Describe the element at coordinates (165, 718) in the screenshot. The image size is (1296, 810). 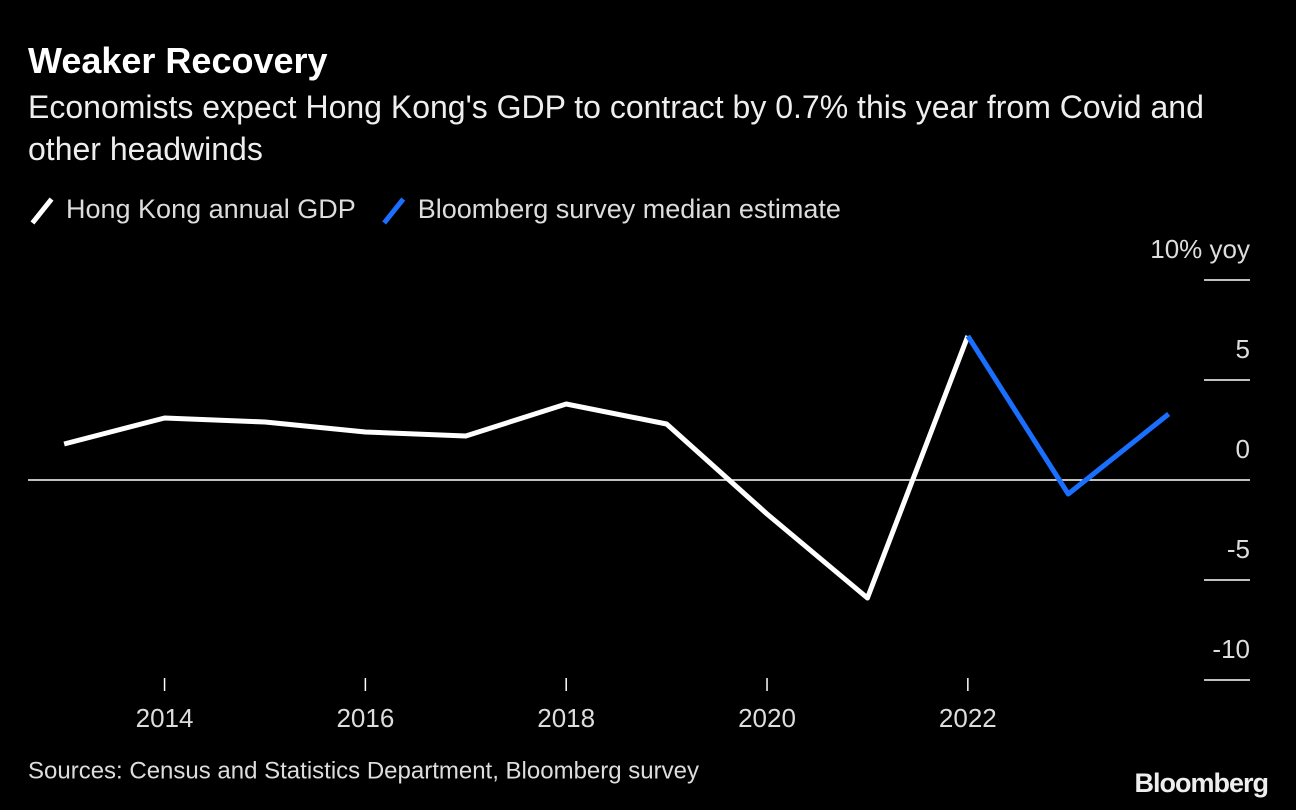
I see `x-tick-label: 2014` at that location.